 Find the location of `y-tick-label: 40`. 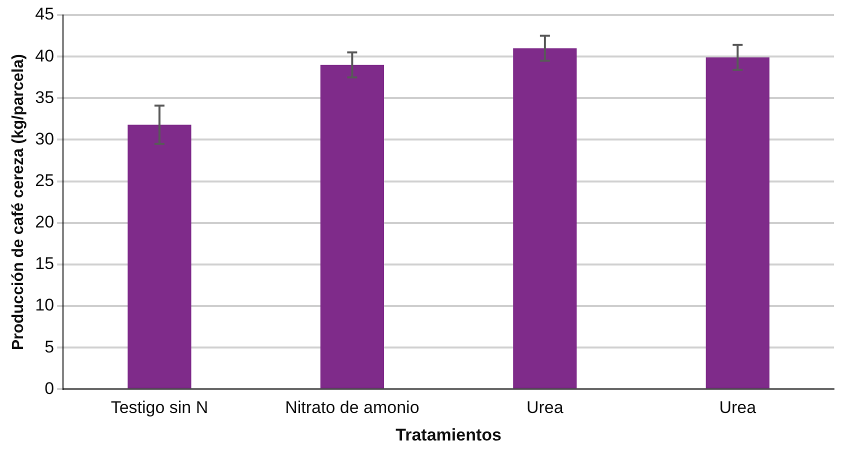

y-tick-label: 40 is located at coordinates (44, 56).